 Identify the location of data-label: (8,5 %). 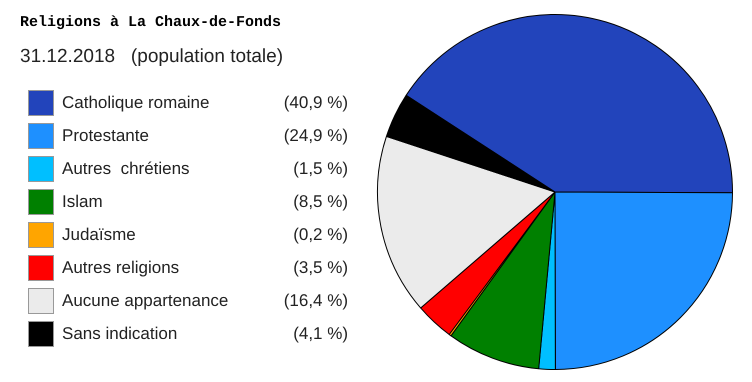
(320, 202).